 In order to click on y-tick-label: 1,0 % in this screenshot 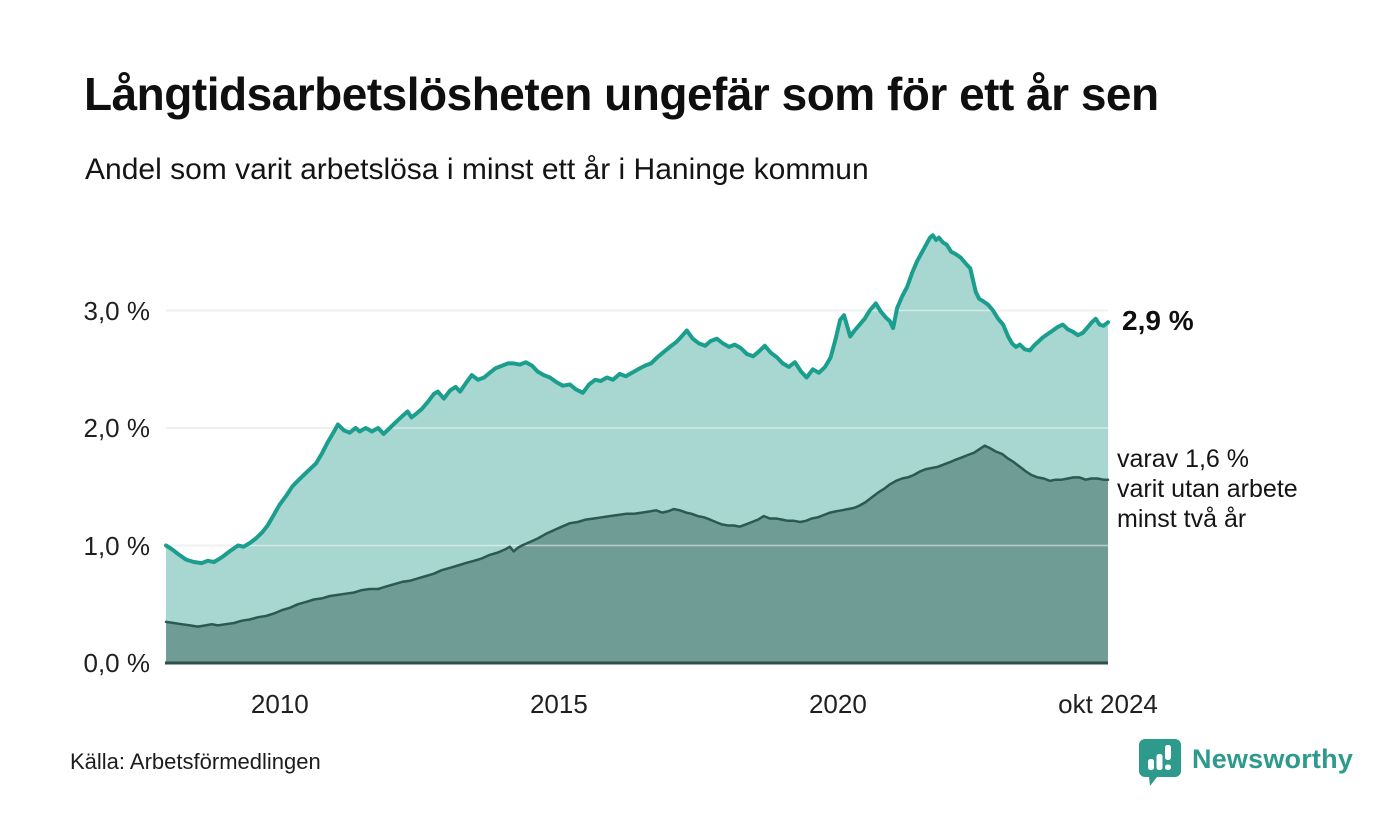, I will do `click(117, 545)`.